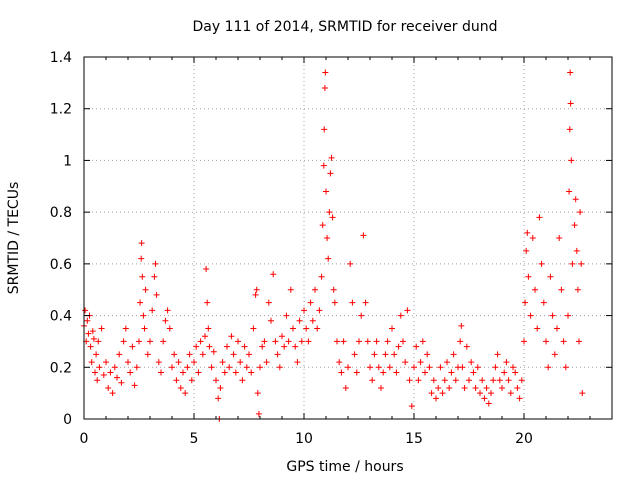 The image size is (640, 480). Describe the element at coordinates (414, 439) in the screenshot. I see `x-tick-label: 15` at that location.